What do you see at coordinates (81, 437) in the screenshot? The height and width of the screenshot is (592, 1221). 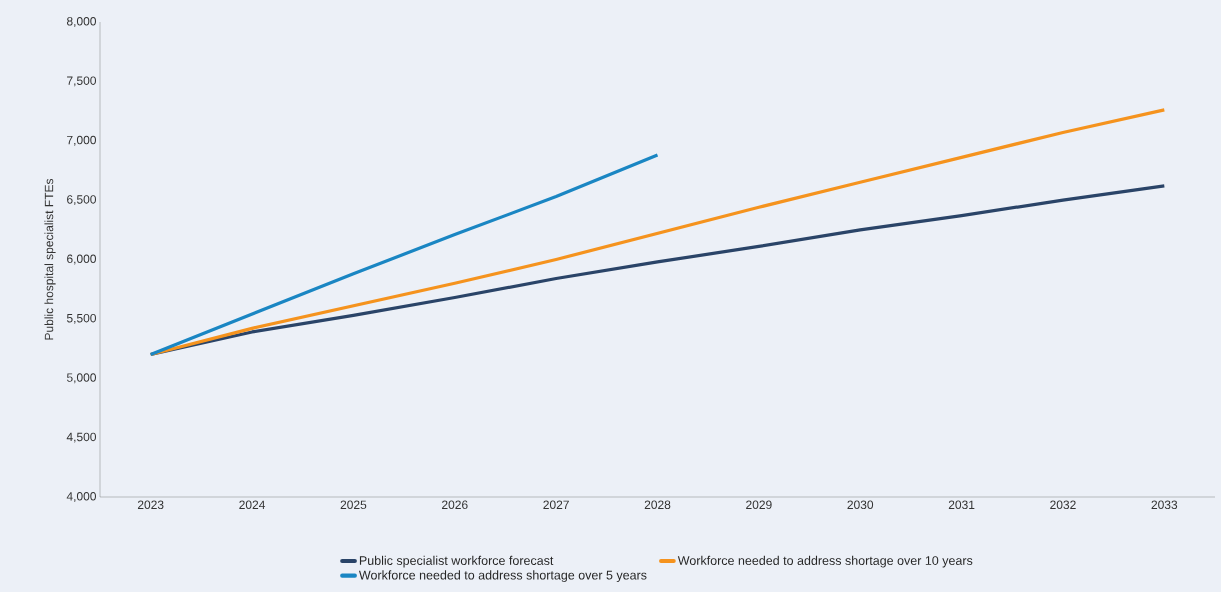 I see `y-tick-label: 4,500` at bounding box center [81, 437].